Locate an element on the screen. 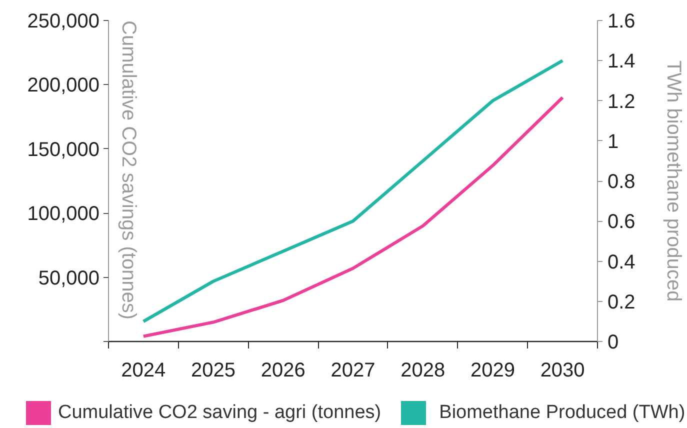 The height and width of the screenshot is (428, 687). legend-label: Cumulative CO2 saving - agri (tonnes) is located at coordinates (220, 413).